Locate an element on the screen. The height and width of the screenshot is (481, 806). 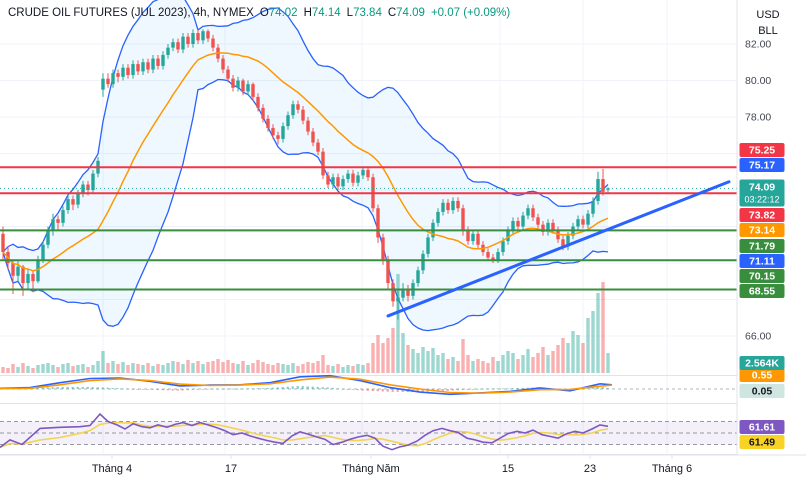
symbol-title: CRUDE OIL FUTURES (JUL 2023), 4h, NYMEX is located at coordinates (131, 13).